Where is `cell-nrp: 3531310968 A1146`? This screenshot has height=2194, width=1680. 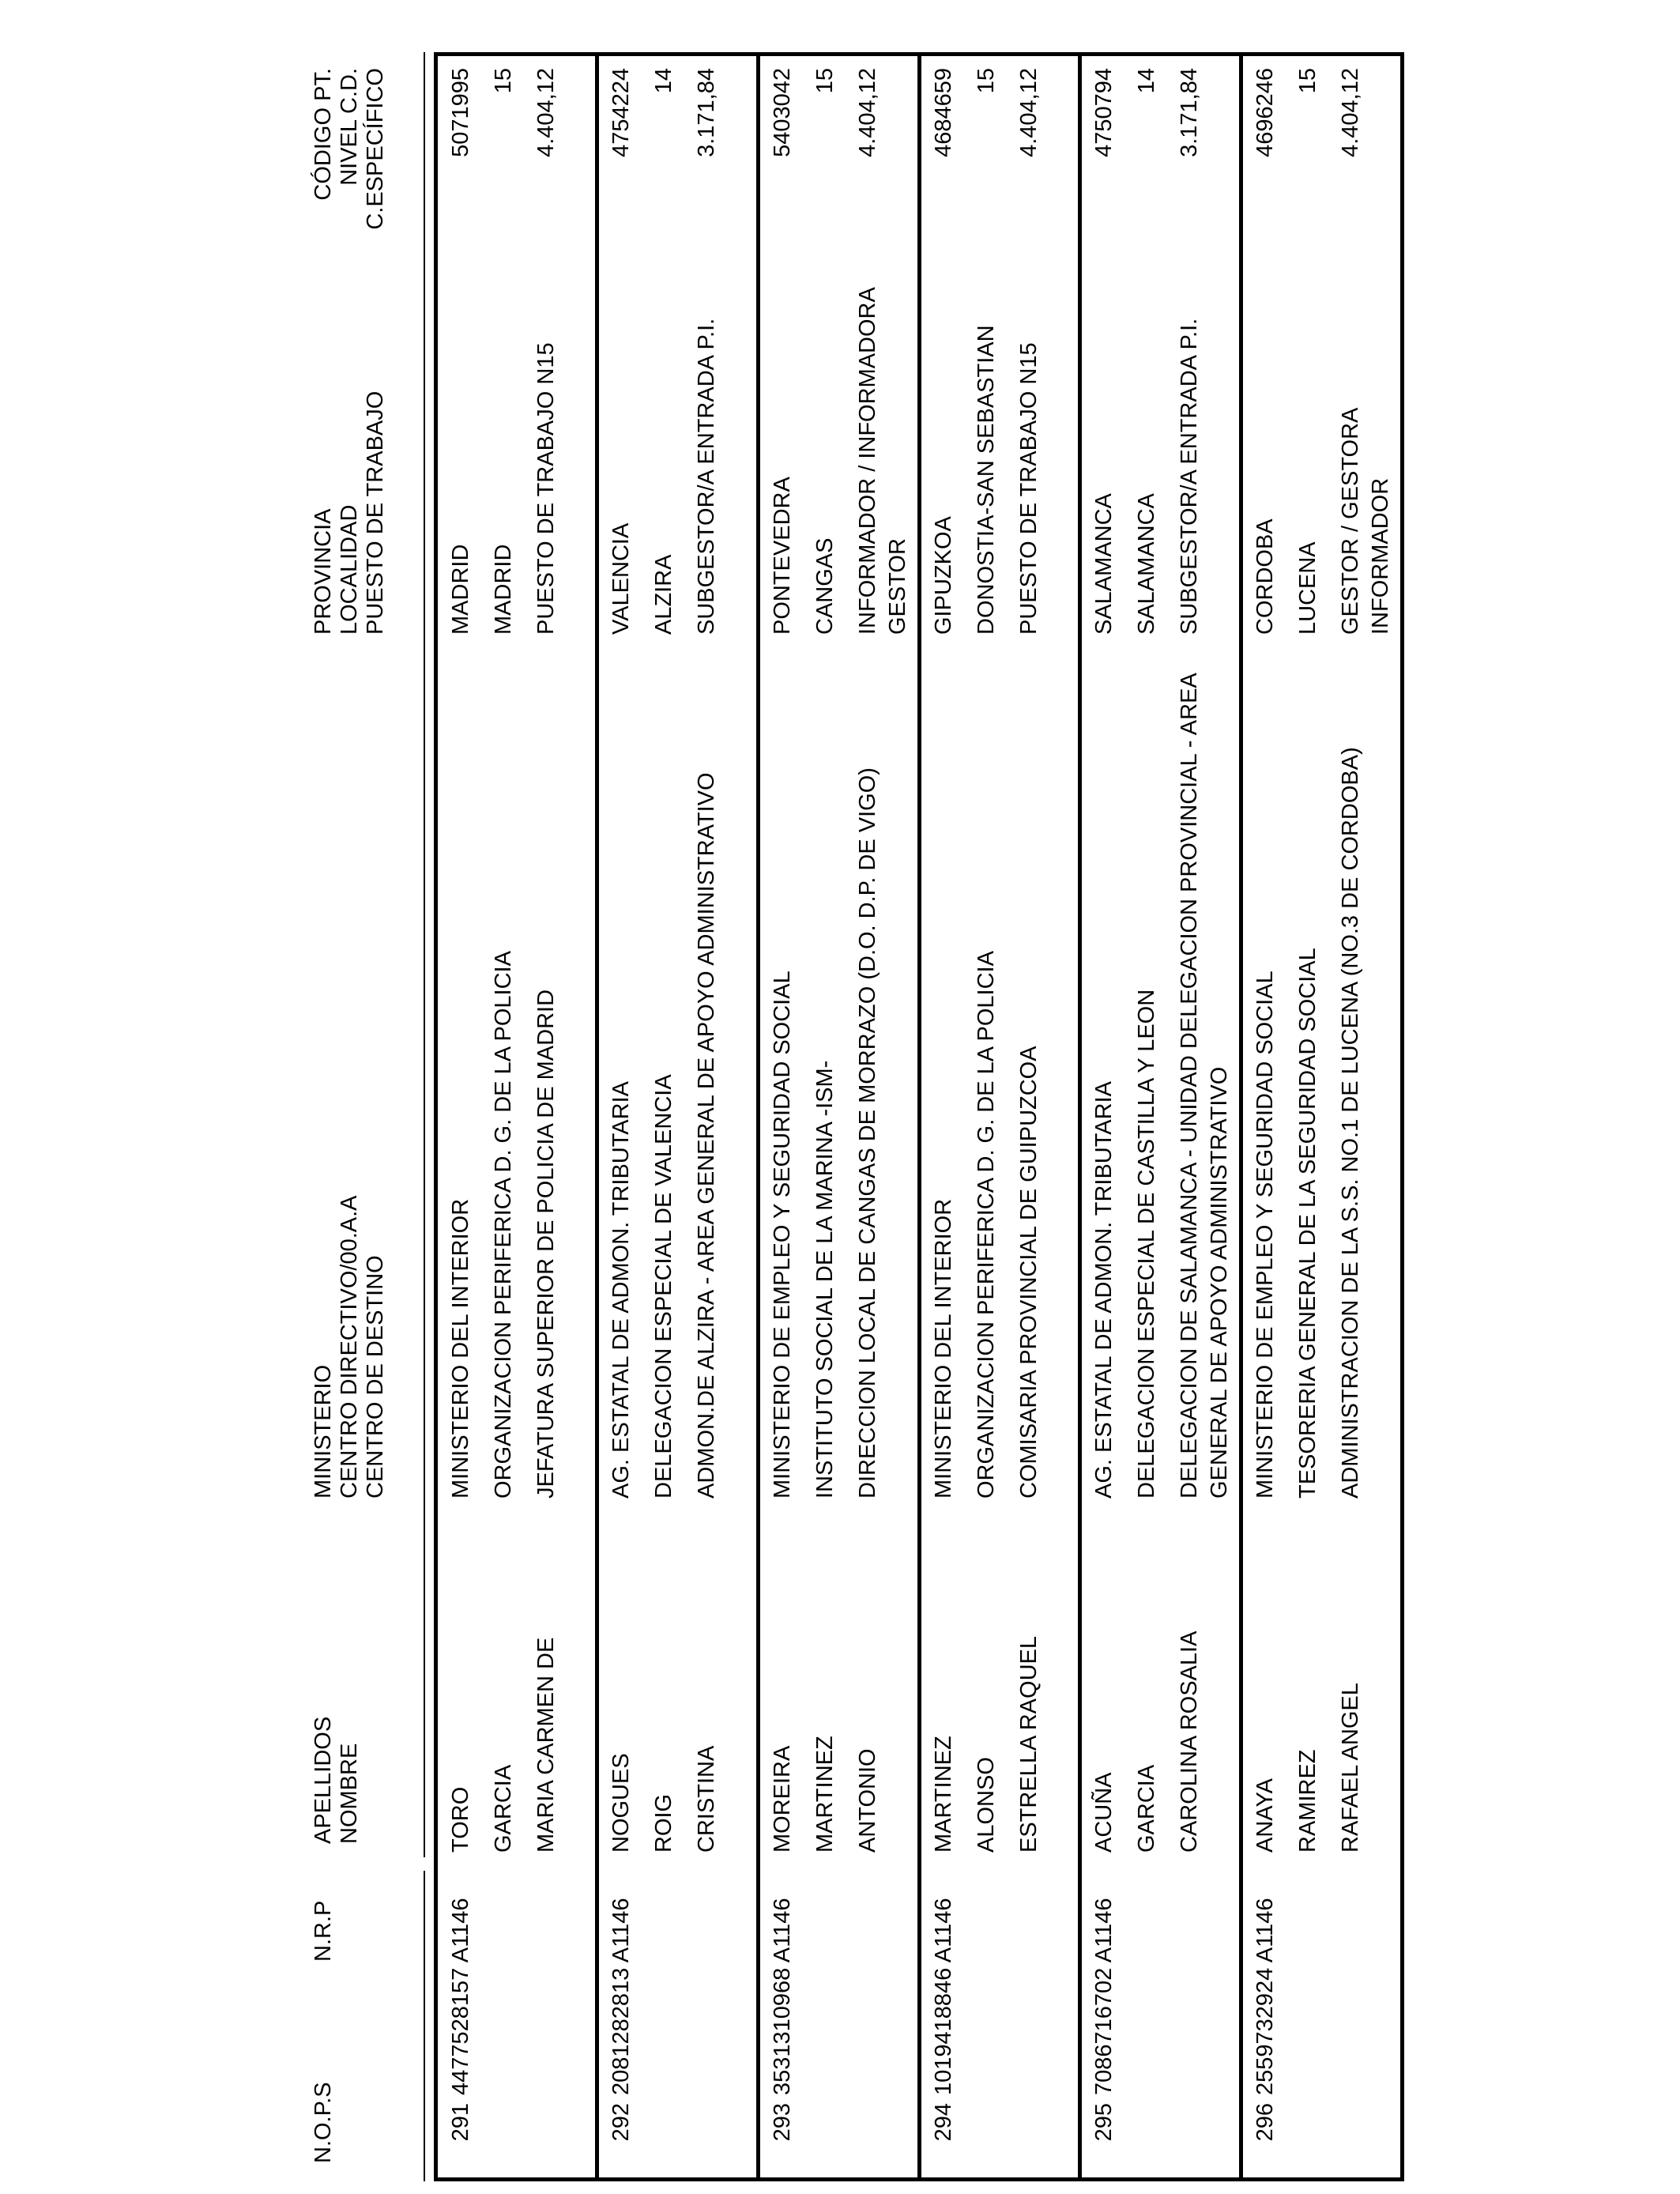 cell-nrp: 3531310968 A1146 is located at coordinates (782, 1996).